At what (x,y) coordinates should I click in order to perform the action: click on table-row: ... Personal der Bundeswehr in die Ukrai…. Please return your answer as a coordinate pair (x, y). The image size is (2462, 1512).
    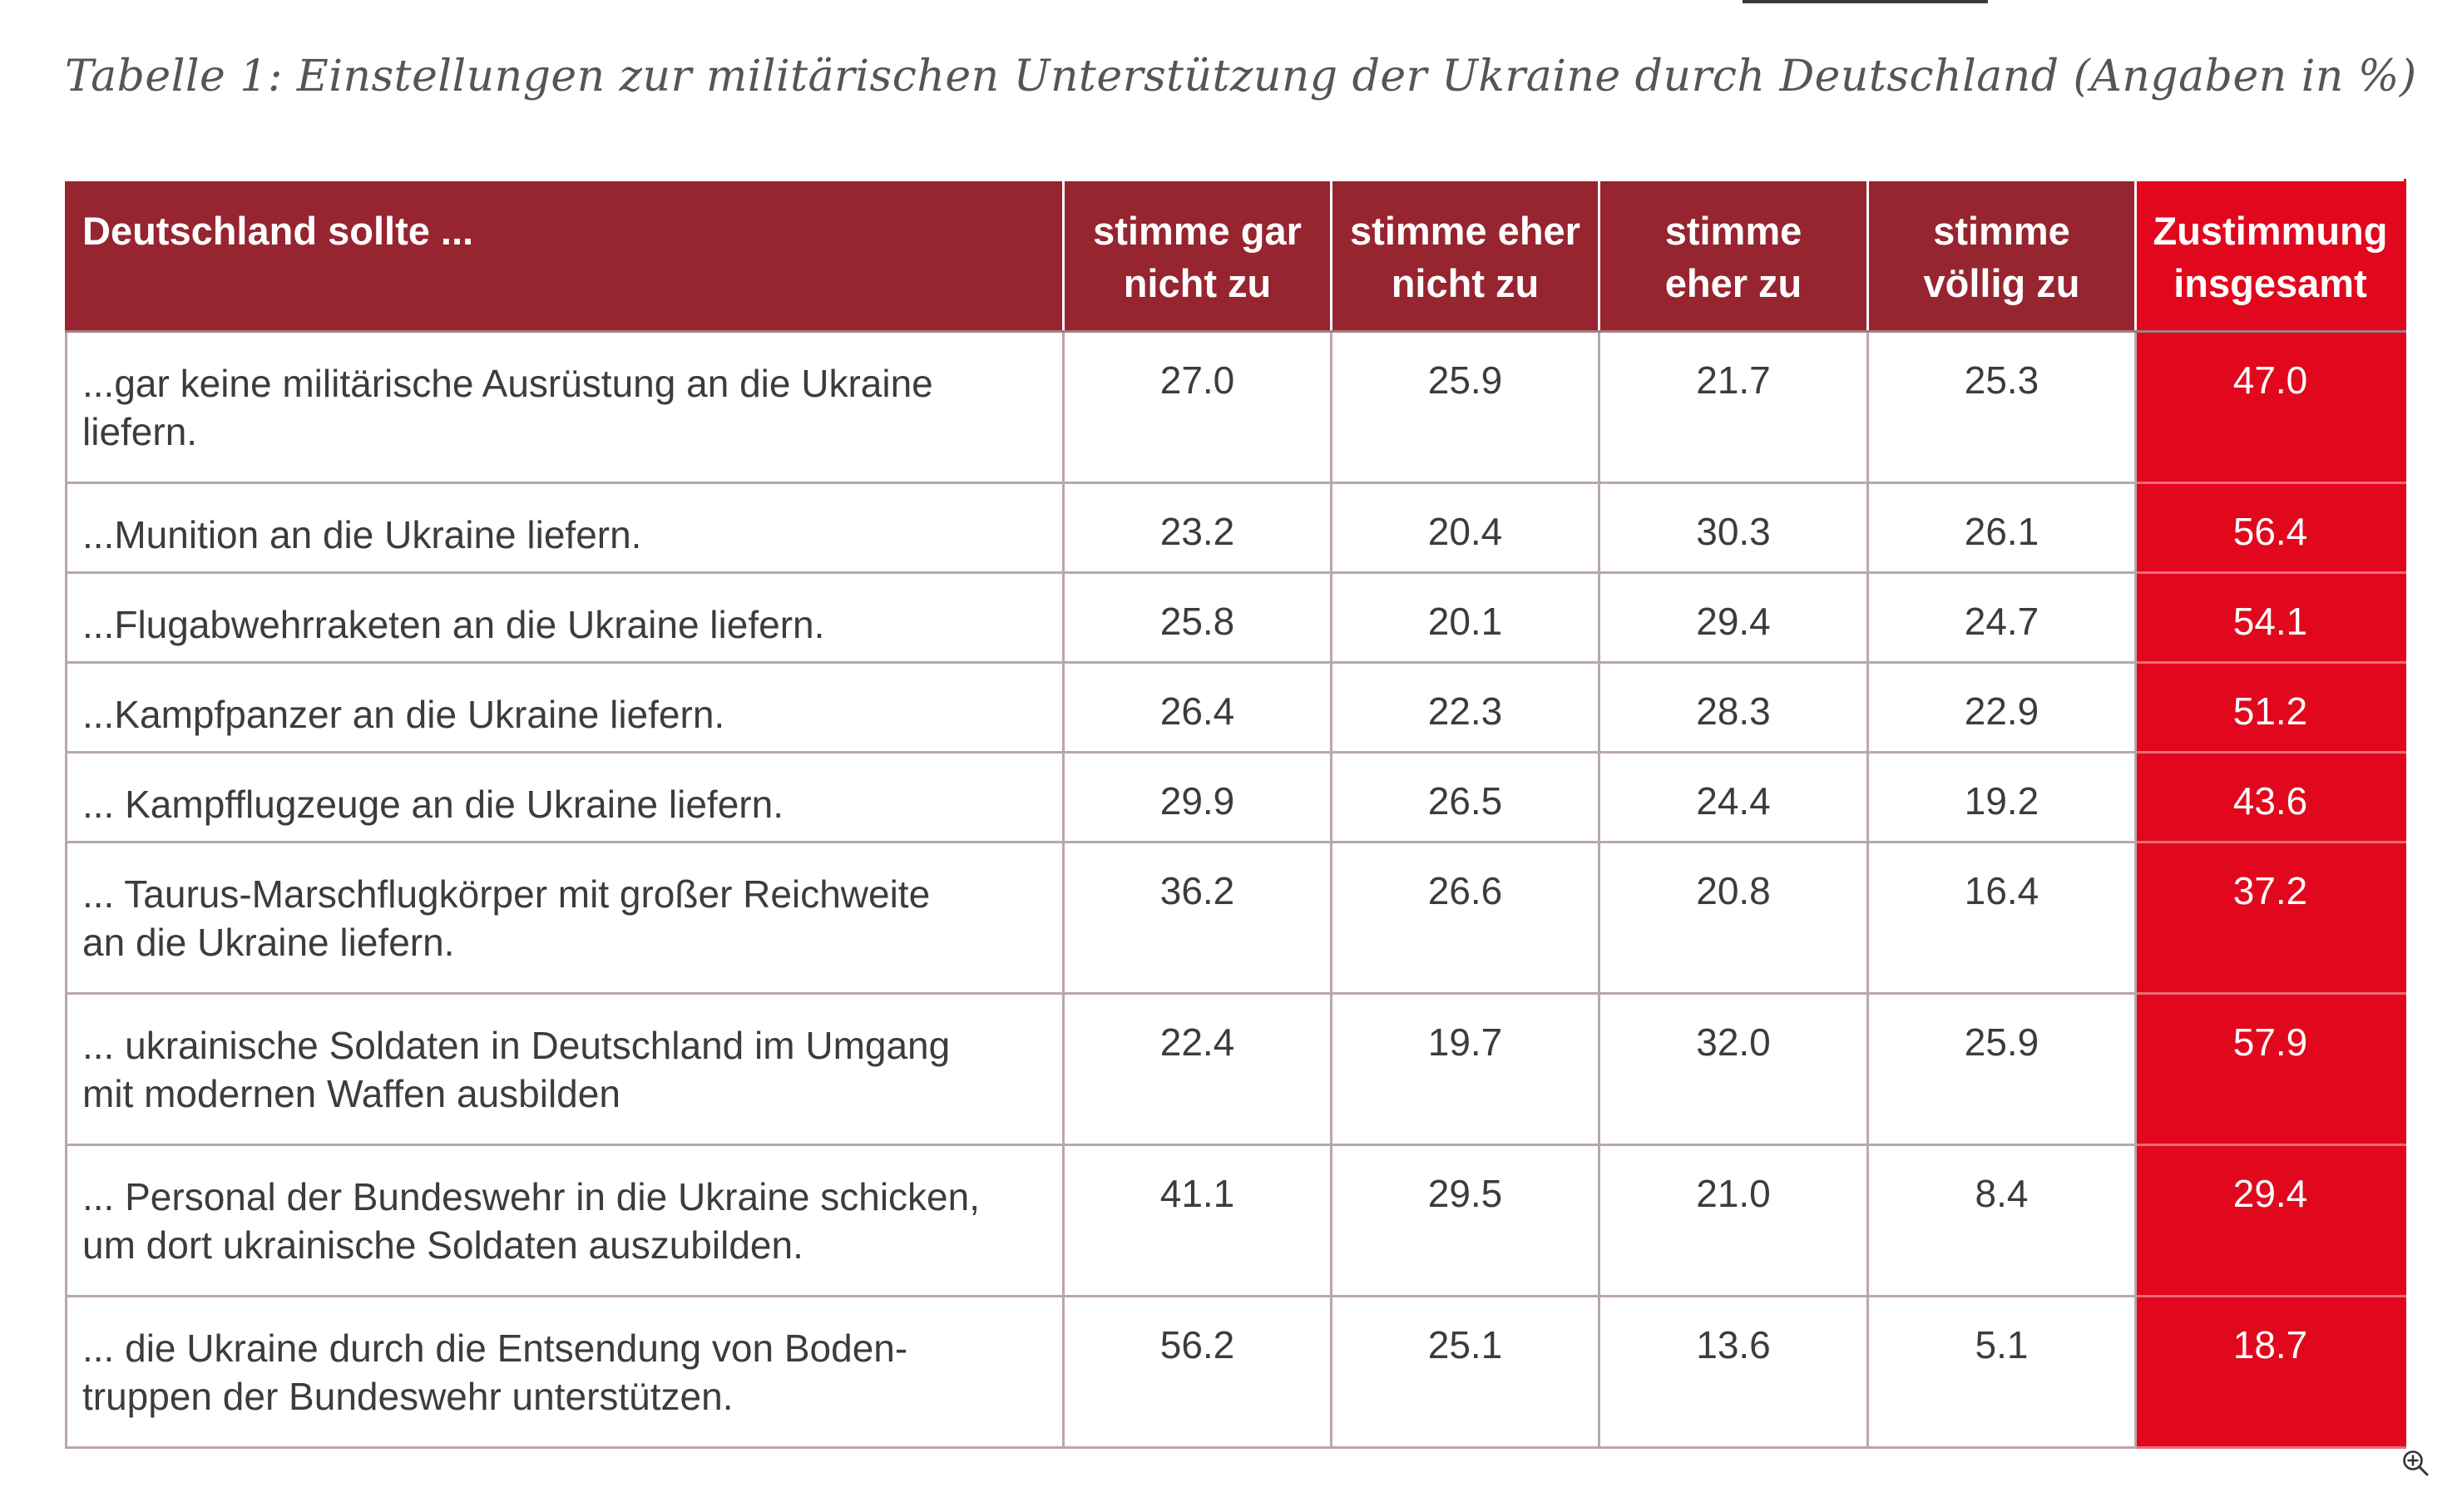
    Looking at the image, I should click on (1236, 1220).